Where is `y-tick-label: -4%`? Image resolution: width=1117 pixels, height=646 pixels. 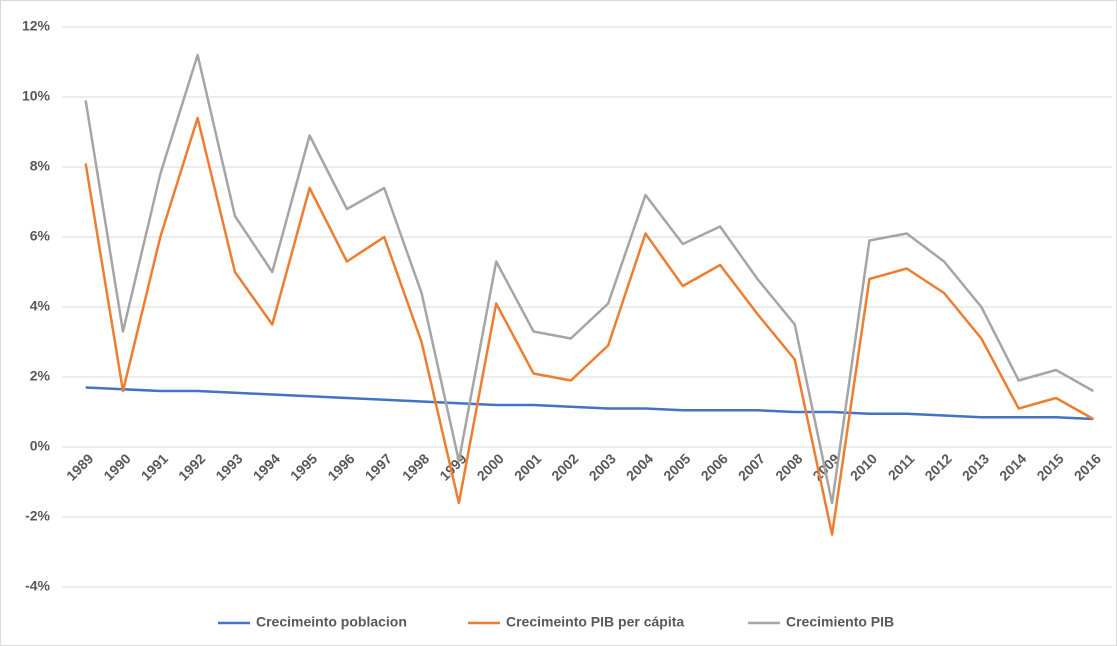
y-tick-label: -4% is located at coordinates (37, 586).